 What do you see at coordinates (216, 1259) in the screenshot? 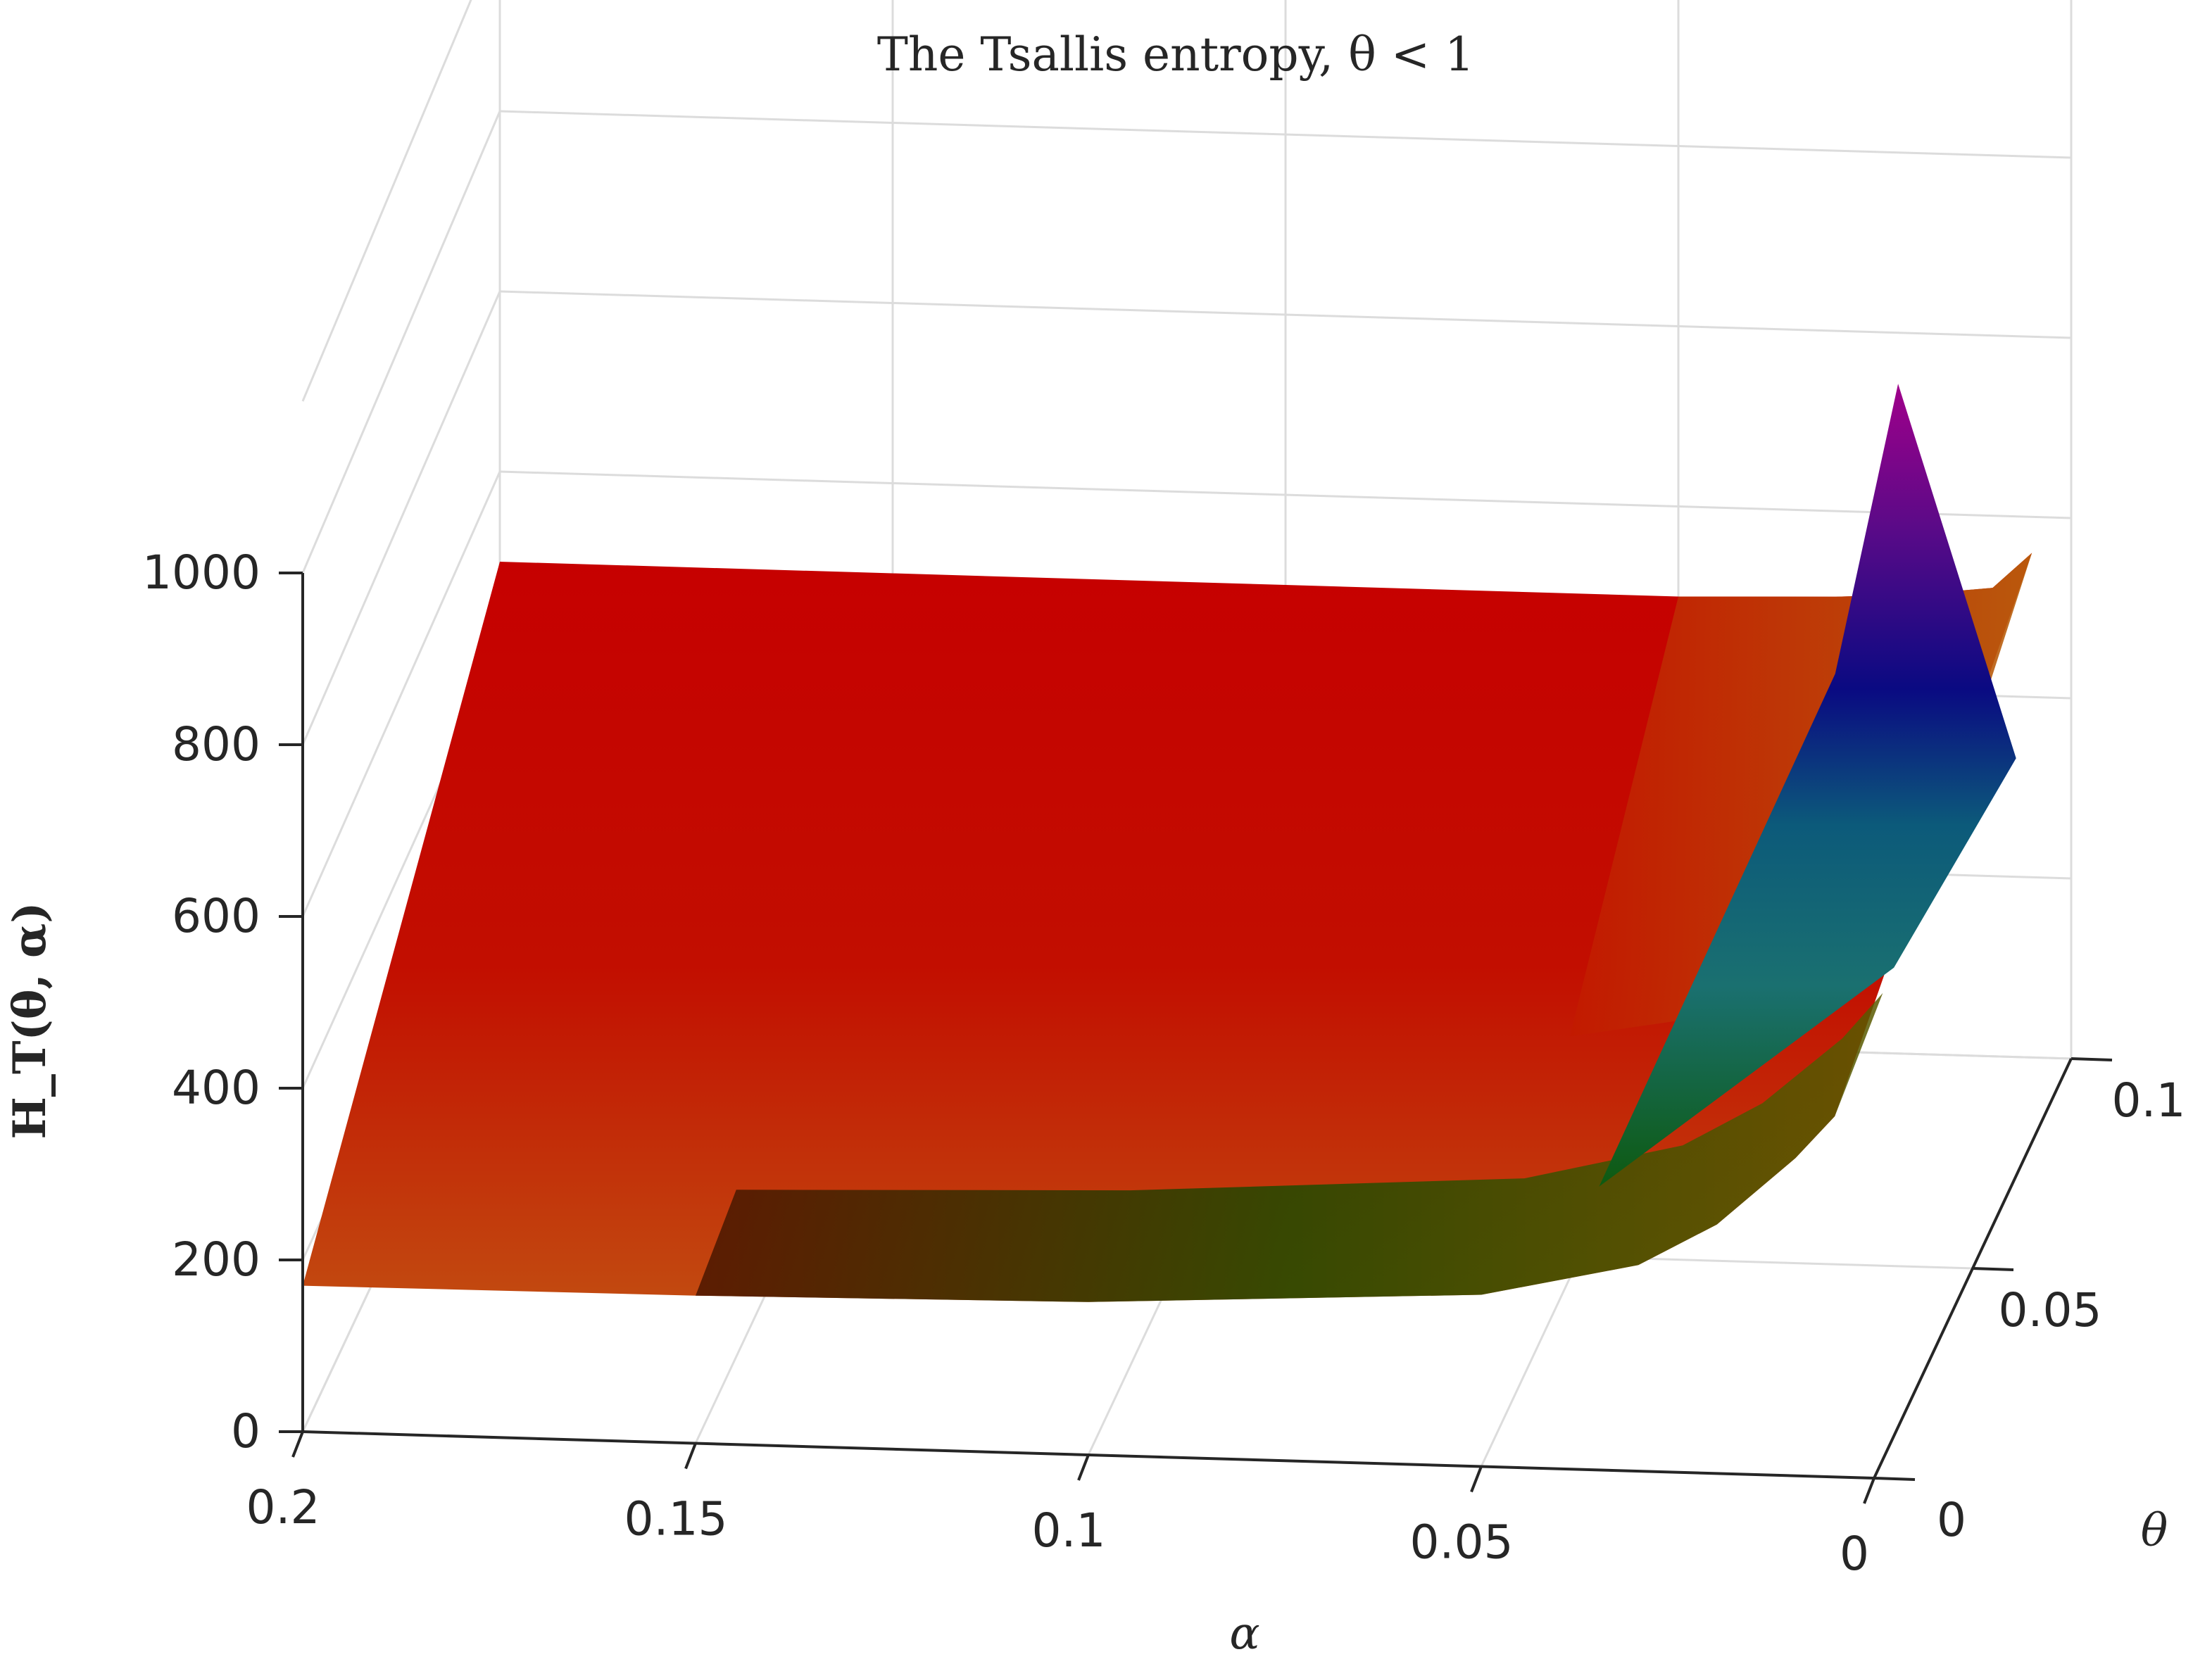
I see `z-tick-label: 200` at bounding box center [216, 1259].